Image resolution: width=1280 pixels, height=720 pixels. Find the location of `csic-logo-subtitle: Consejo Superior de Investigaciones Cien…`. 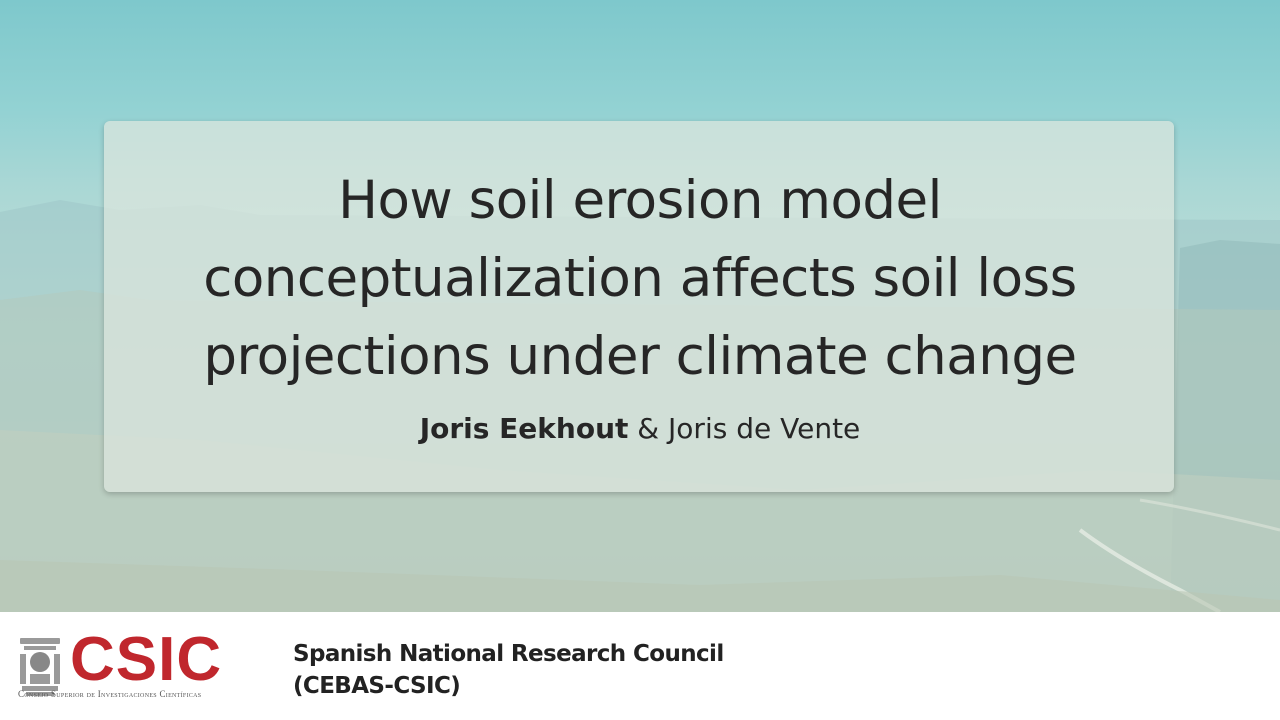

csic-logo-subtitle: Consejo Superior de Investigaciones Cien… is located at coordinates (110, 694).